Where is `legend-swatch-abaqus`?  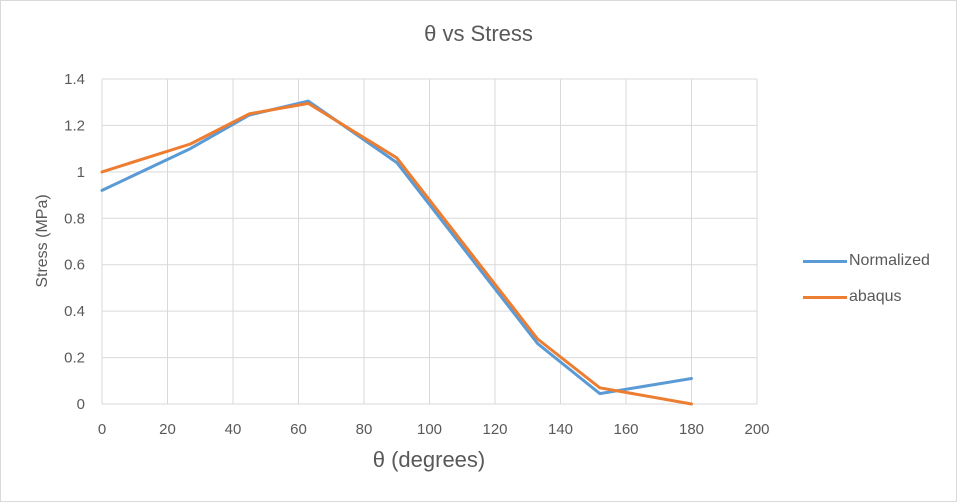 legend-swatch-abaqus is located at coordinates (825, 297).